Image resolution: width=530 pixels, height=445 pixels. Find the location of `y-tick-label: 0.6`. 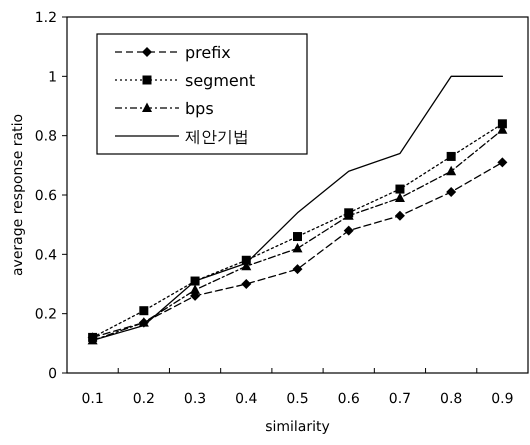

y-tick-label: 0.6 is located at coordinates (46, 196).